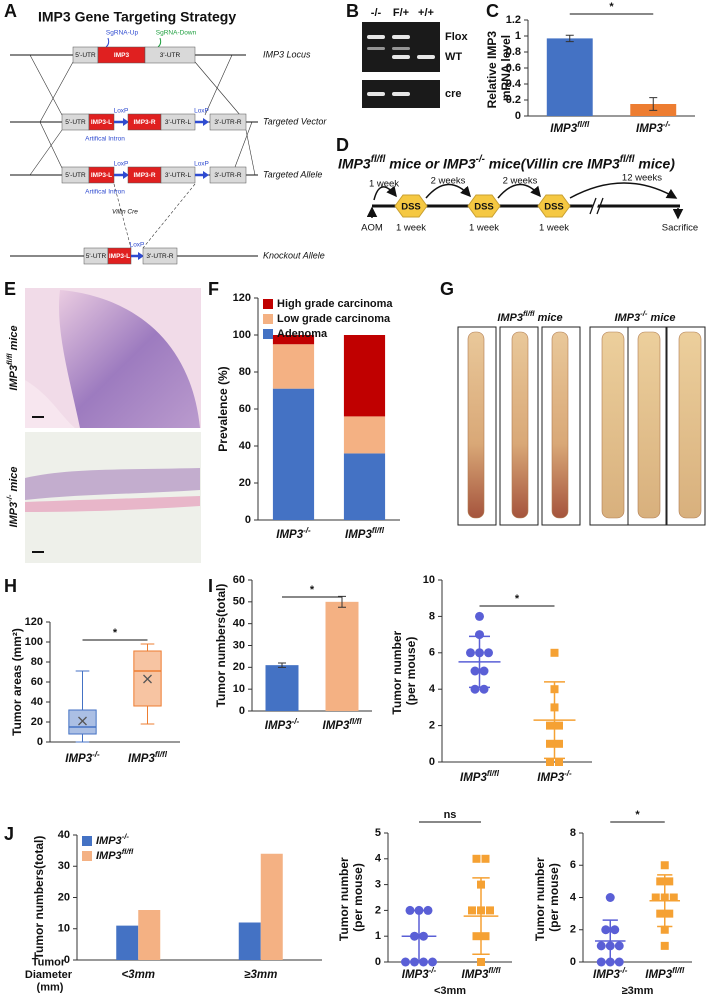 The width and height of the screenshot is (709, 1001). I want to click on histology-label: IMP3fl/fl mice, so click(12, 357).